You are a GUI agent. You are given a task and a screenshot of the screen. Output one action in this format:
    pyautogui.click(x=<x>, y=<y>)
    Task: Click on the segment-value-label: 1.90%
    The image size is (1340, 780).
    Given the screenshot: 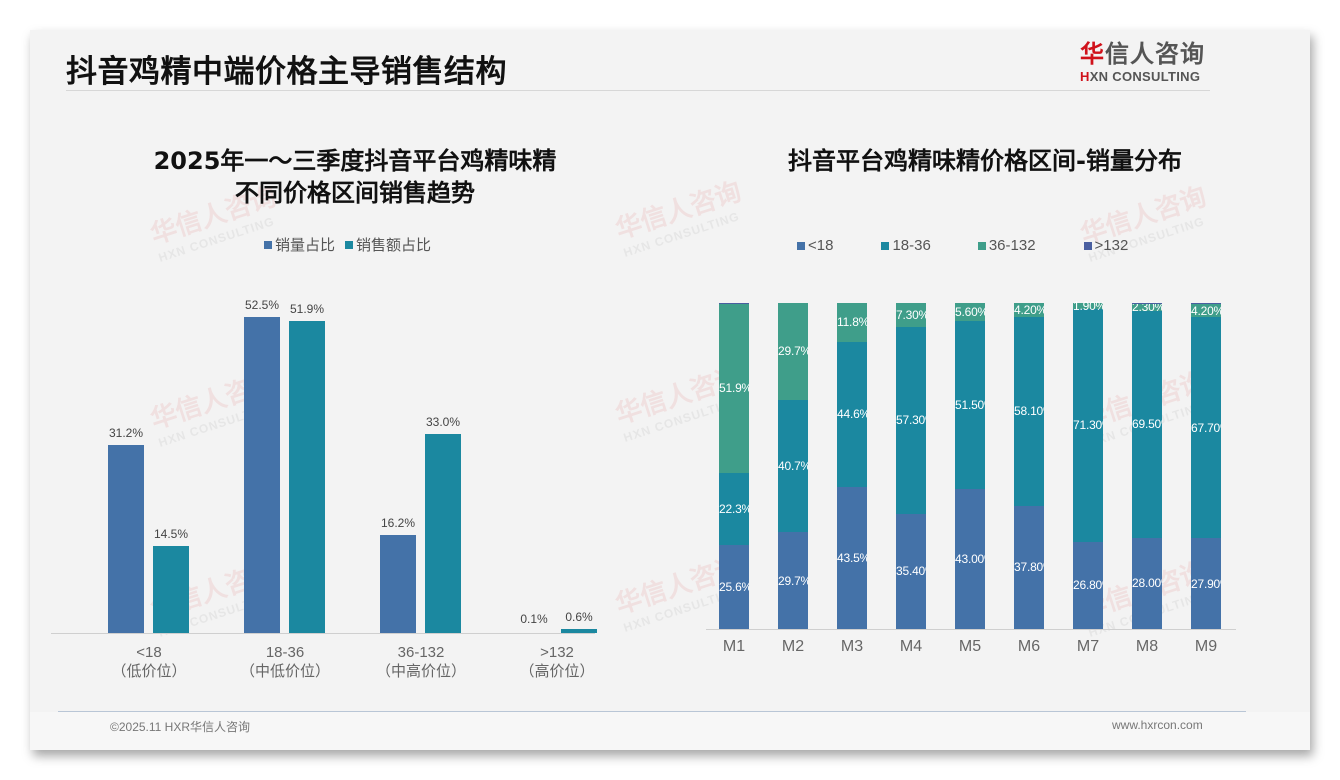 What is the action you would take?
    pyautogui.click(x=1088, y=306)
    